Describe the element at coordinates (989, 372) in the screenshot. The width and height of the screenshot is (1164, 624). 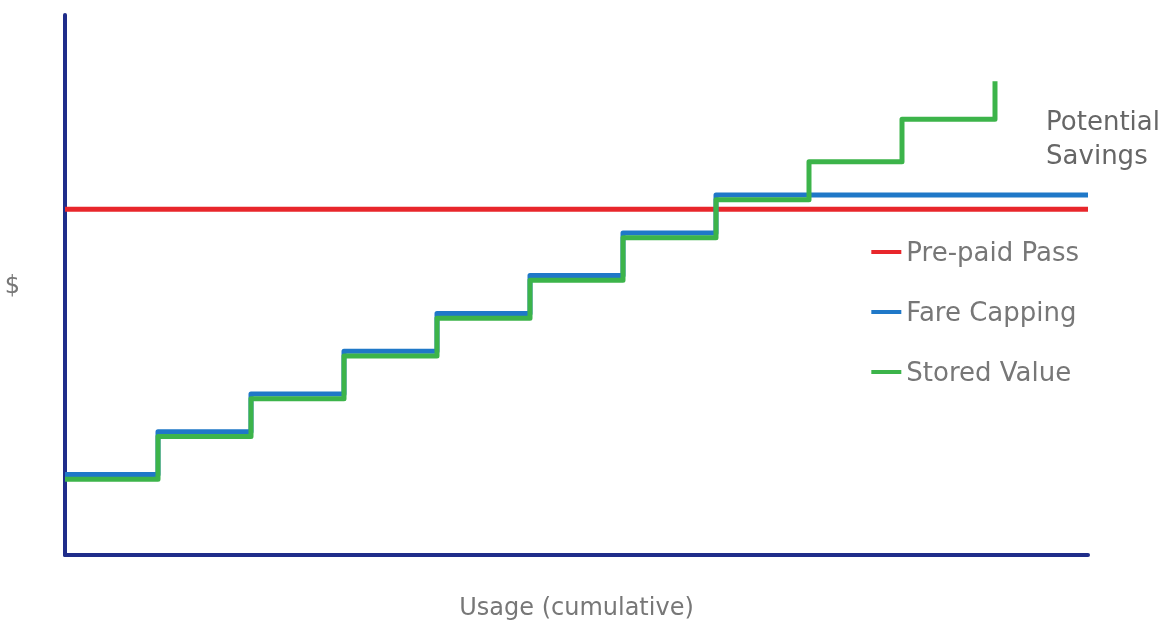
I see `legend-label: Stored Value` at that location.